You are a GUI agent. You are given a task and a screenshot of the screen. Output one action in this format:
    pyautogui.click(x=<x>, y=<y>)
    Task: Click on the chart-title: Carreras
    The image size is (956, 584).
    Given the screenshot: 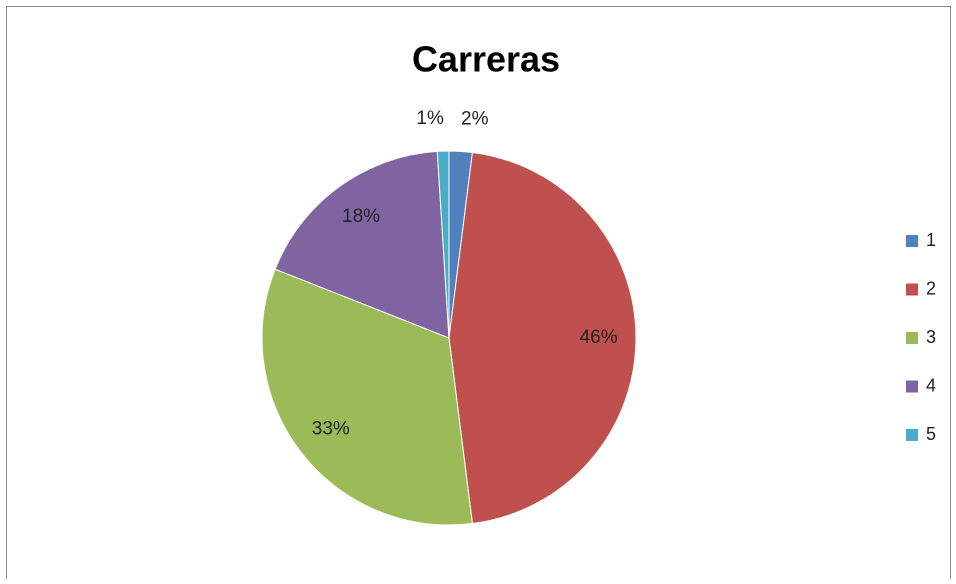 What is the action you would take?
    pyautogui.click(x=486, y=59)
    